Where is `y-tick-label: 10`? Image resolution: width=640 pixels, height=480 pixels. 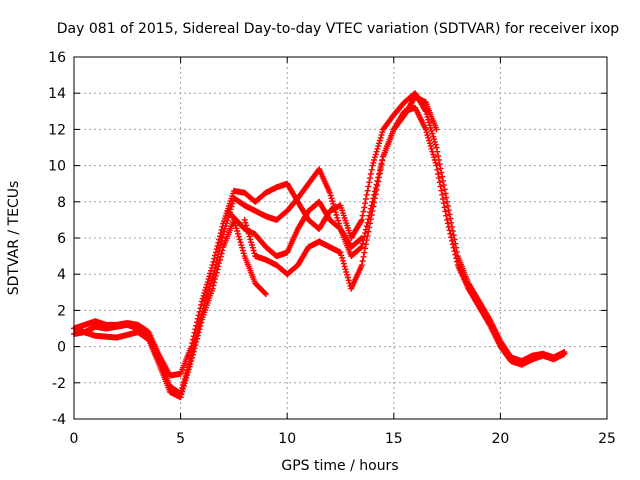 y-tick-label: 10 is located at coordinates (57, 167).